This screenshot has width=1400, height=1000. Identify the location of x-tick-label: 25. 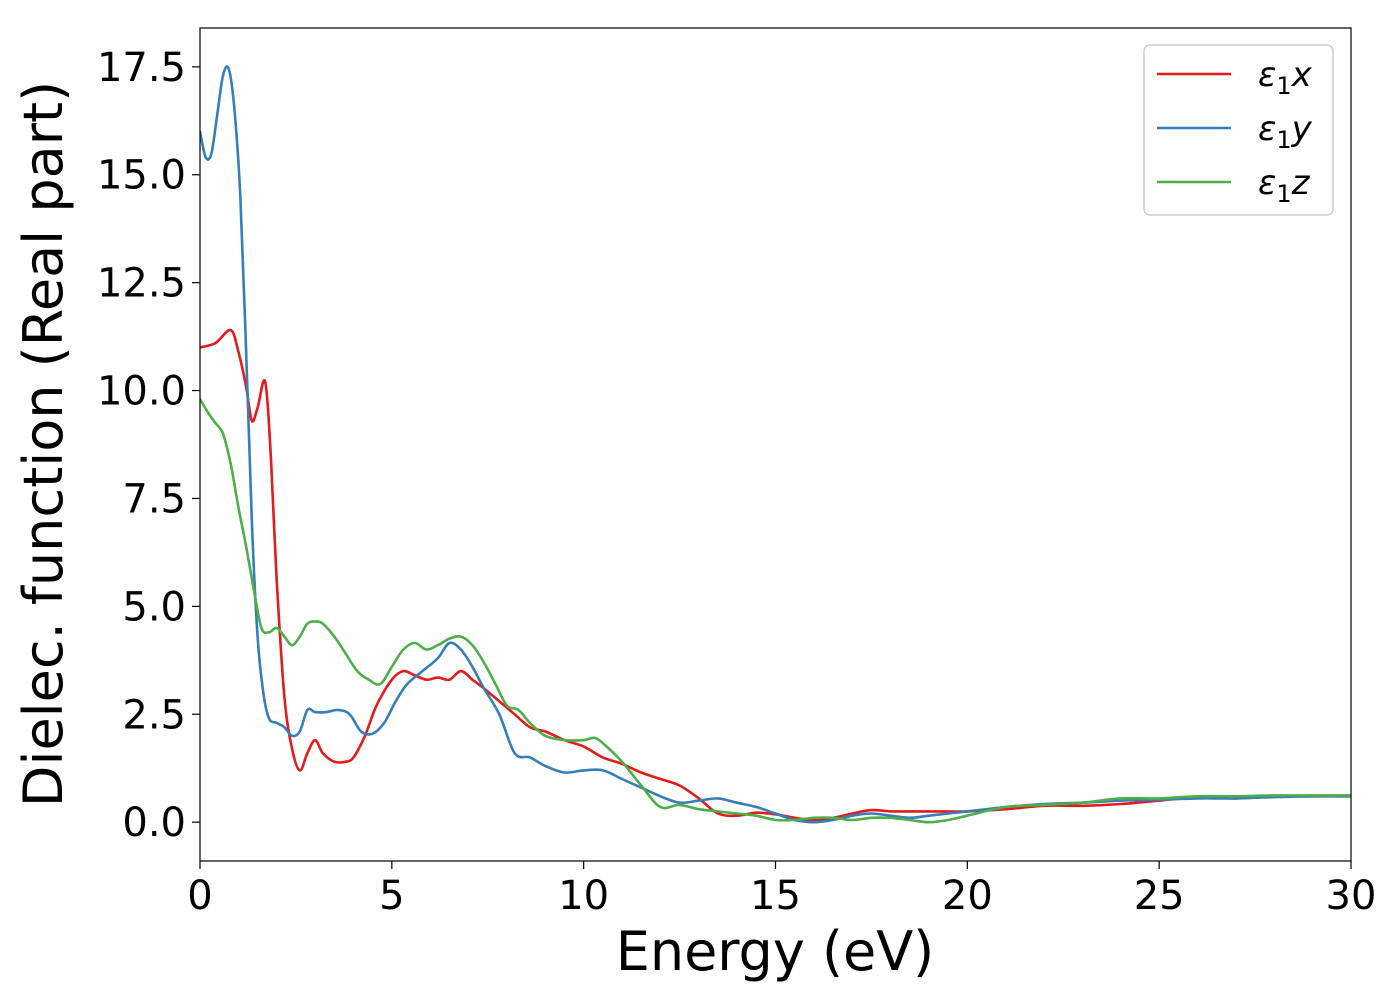
(1159, 896).